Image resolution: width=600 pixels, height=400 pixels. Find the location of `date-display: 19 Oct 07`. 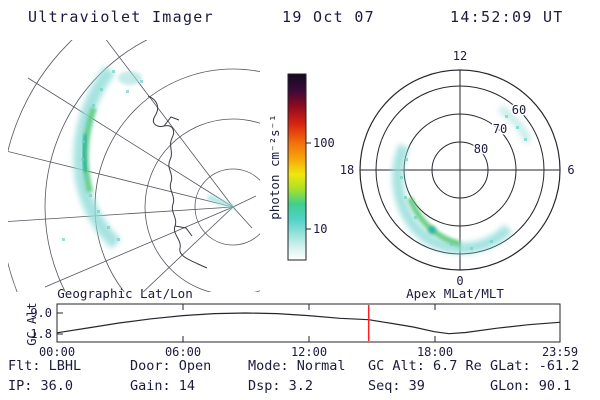

date-display: 19 Oct 07 is located at coordinates (328, 17).